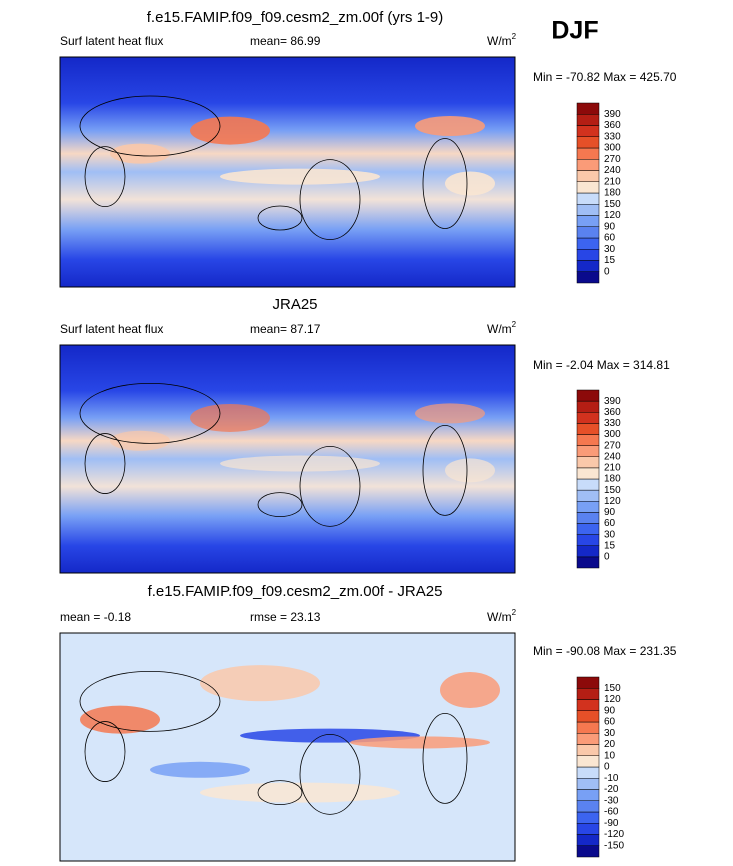  What do you see at coordinates (499, 41) in the screenshot?
I see `units-base: W/m` at bounding box center [499, 41].